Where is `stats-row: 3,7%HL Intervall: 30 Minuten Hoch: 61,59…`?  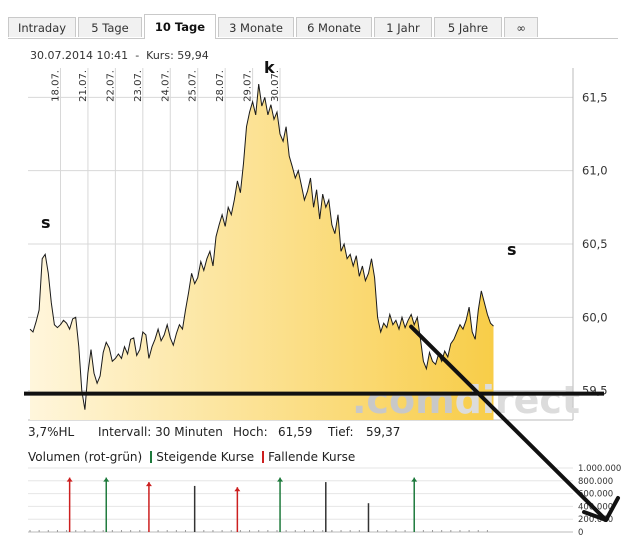
stats-row: 3,7%HL Intervall: 30 Minuten Hoch: 61,59… is located at coordinates (253, 474).